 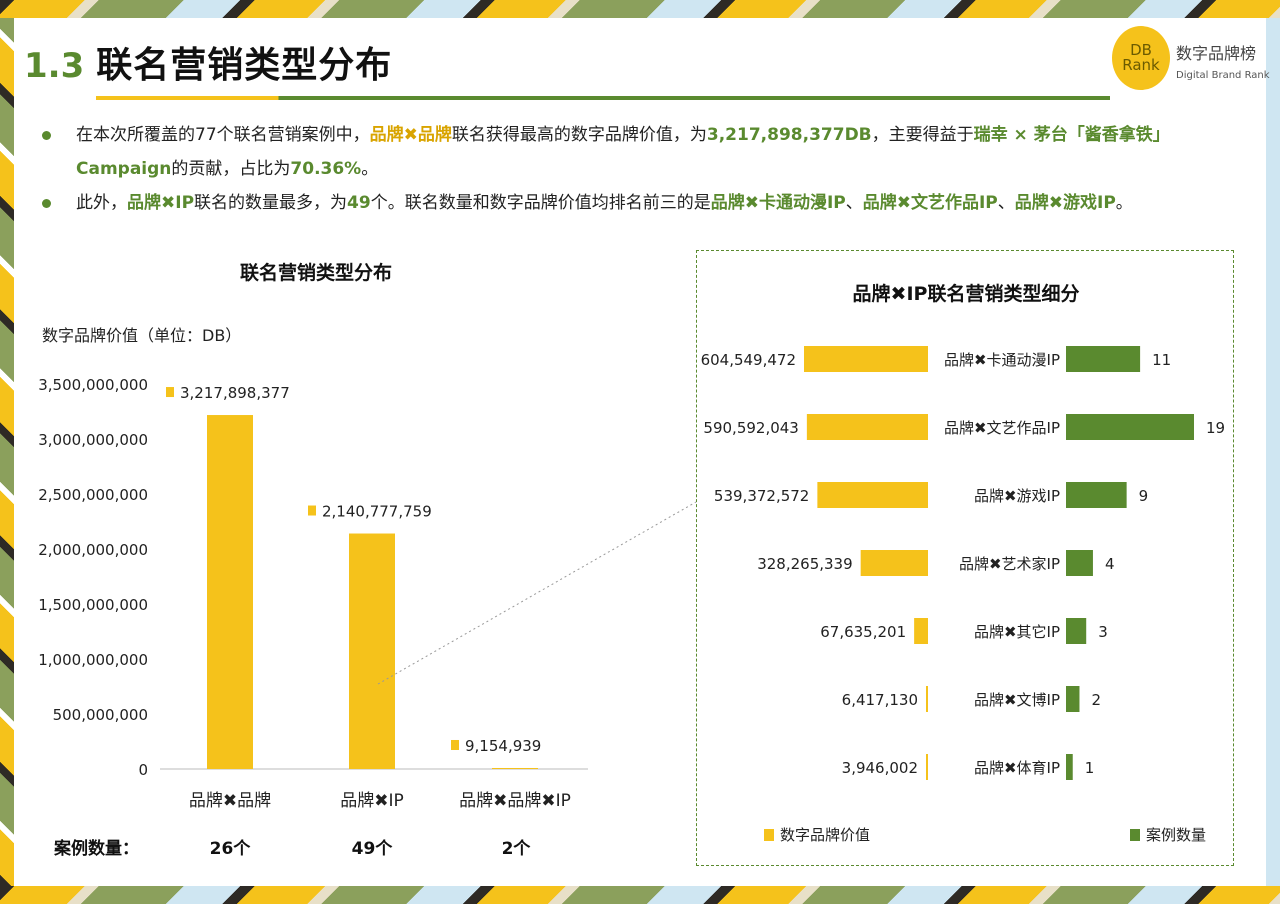 I want to click on bullet-text-segment: 此外，, so click(x=101, y=203).